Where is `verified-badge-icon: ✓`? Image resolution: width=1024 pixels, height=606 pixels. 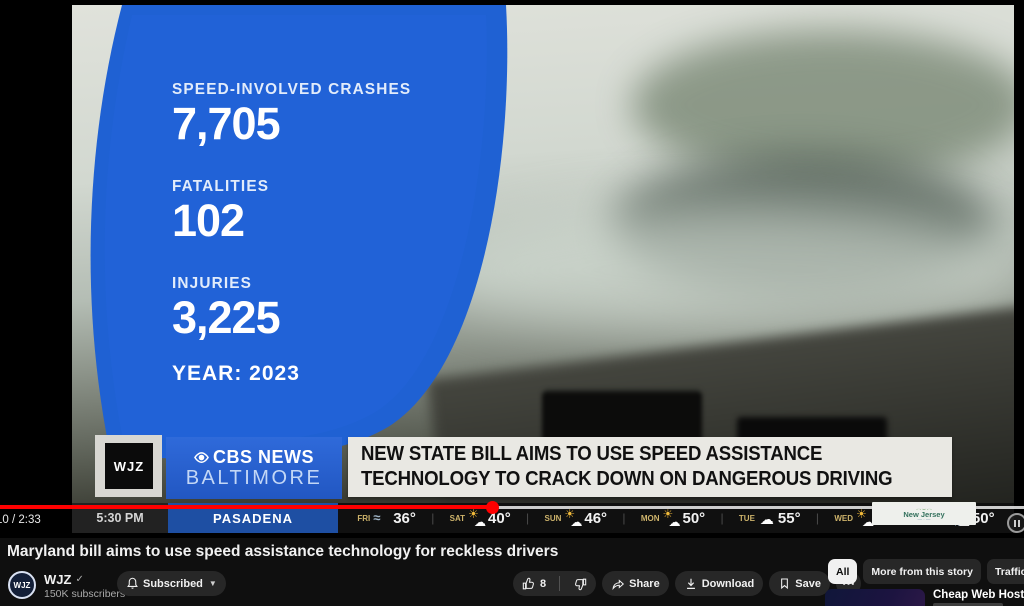 verified-badge-icon: ✓ is located at coordinates (79, 579).